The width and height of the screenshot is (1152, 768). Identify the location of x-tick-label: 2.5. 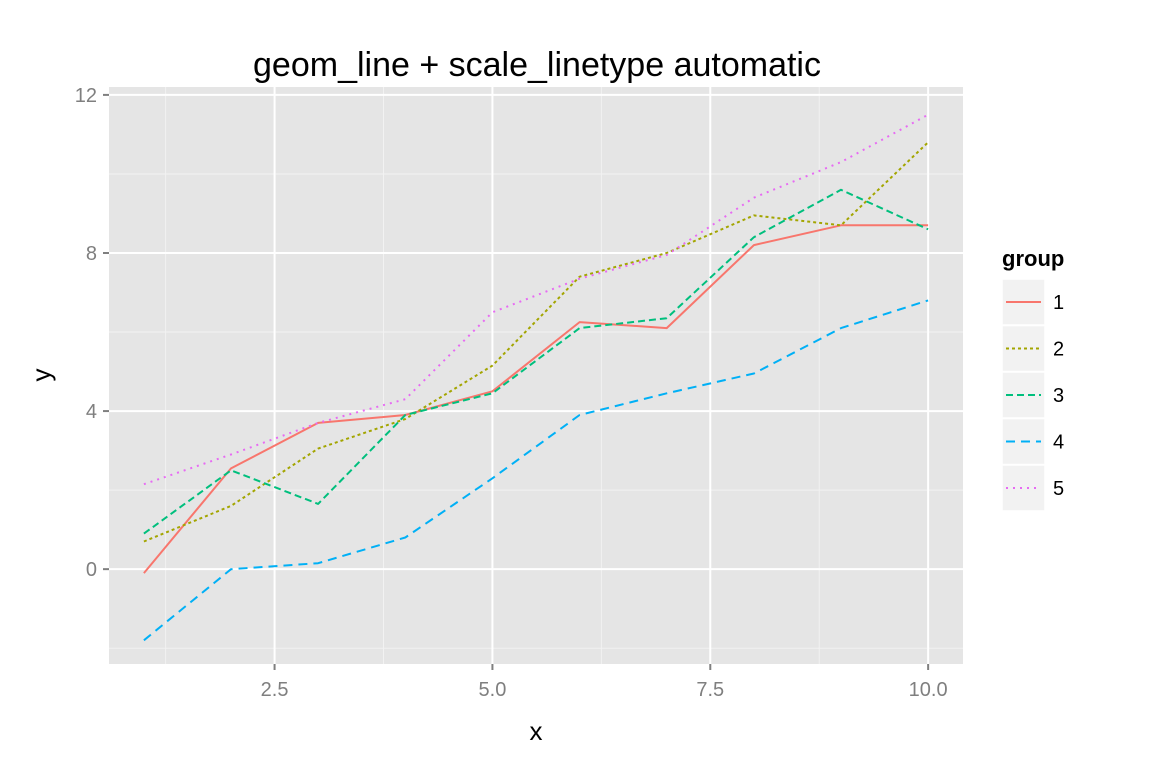
(275, 690).